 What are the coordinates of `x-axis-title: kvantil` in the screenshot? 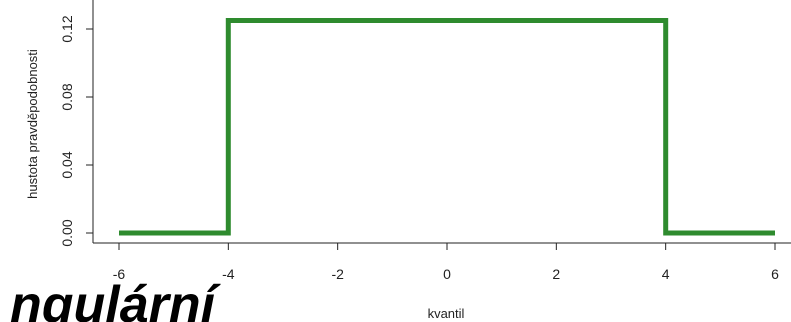 It's located at (446, 313).